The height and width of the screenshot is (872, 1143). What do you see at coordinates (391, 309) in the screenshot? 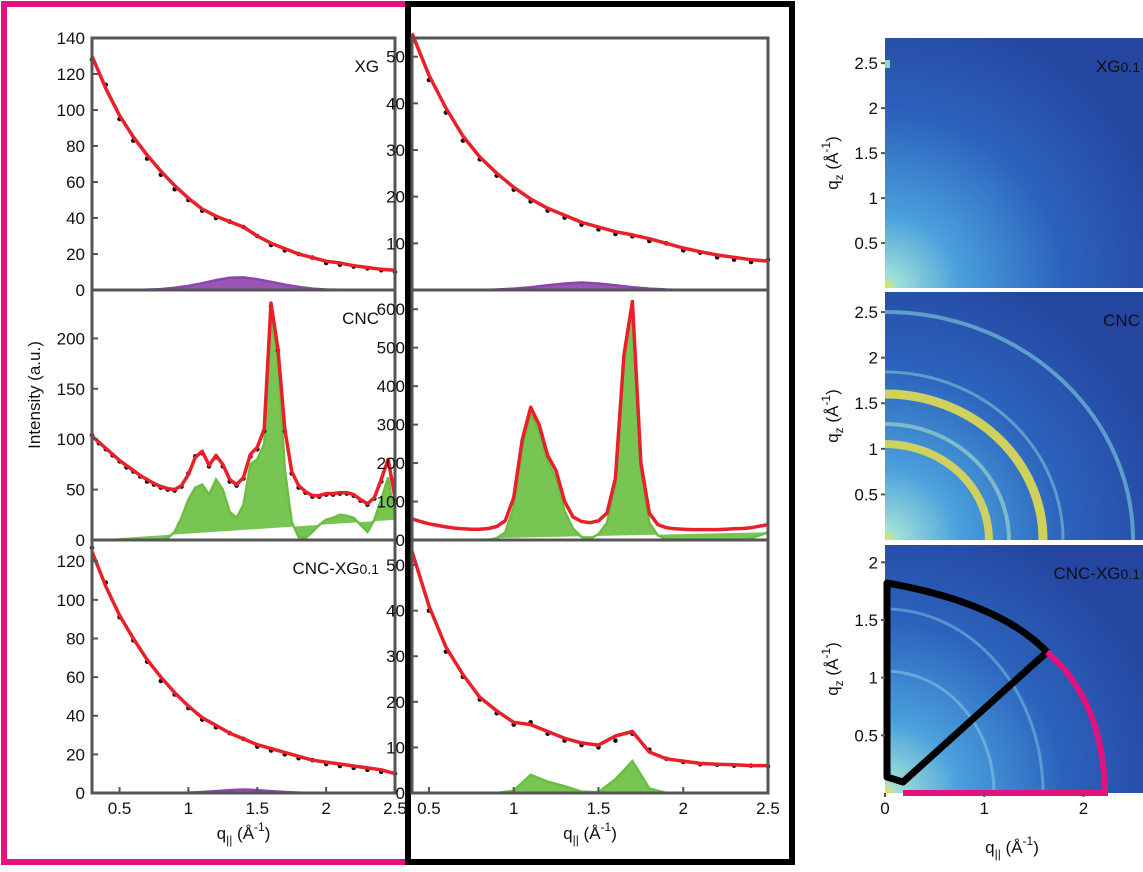
I see `y-tick-label: 600` at bounding box center [391, 309].